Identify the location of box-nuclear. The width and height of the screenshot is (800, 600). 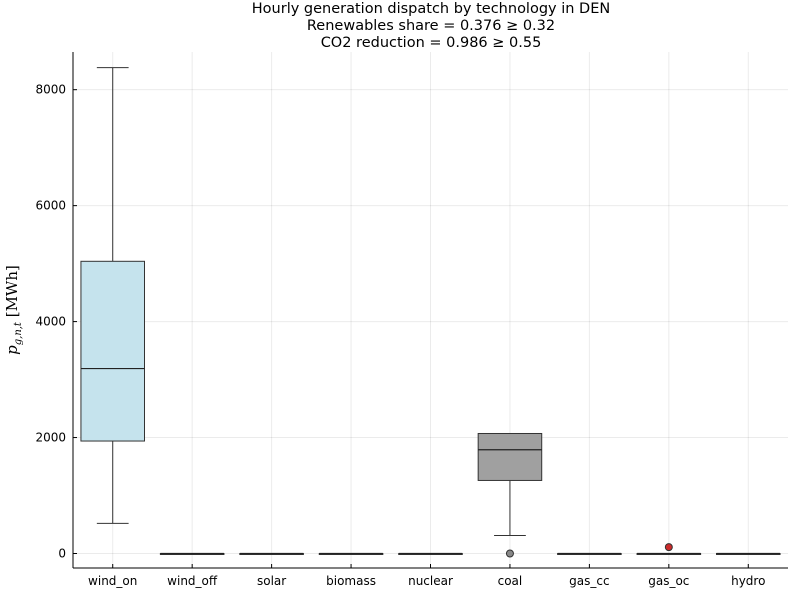
(430, 554).